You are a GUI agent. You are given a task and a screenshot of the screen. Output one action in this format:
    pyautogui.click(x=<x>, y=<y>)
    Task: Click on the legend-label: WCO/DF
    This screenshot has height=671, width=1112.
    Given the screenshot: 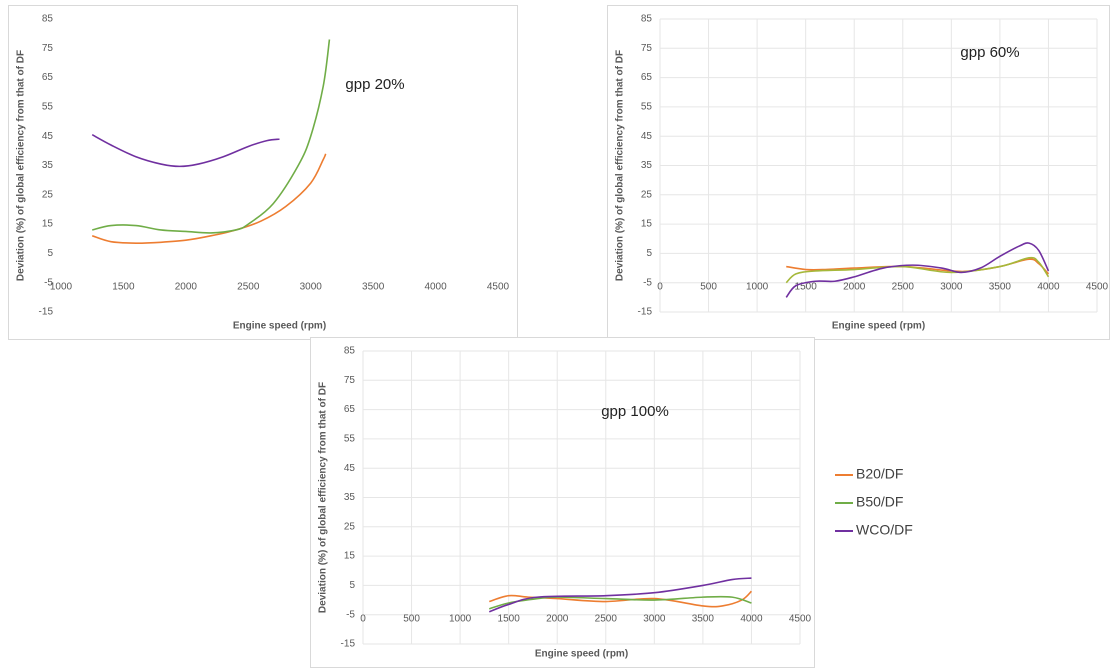 What is the action you would take?
    pyautogui.click(x=884, y=530)
    